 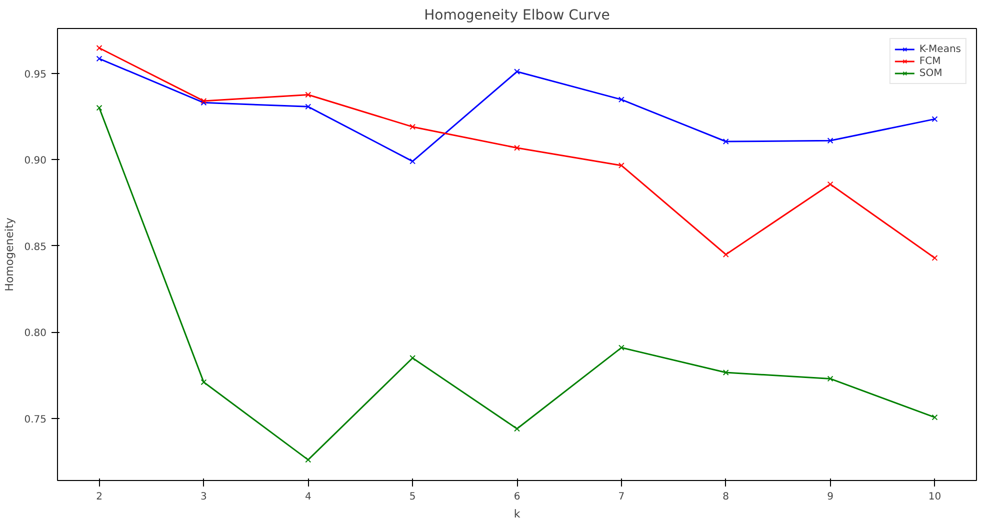 I want to click on y-tick-label: 0.95, so click(x=35, y=74).